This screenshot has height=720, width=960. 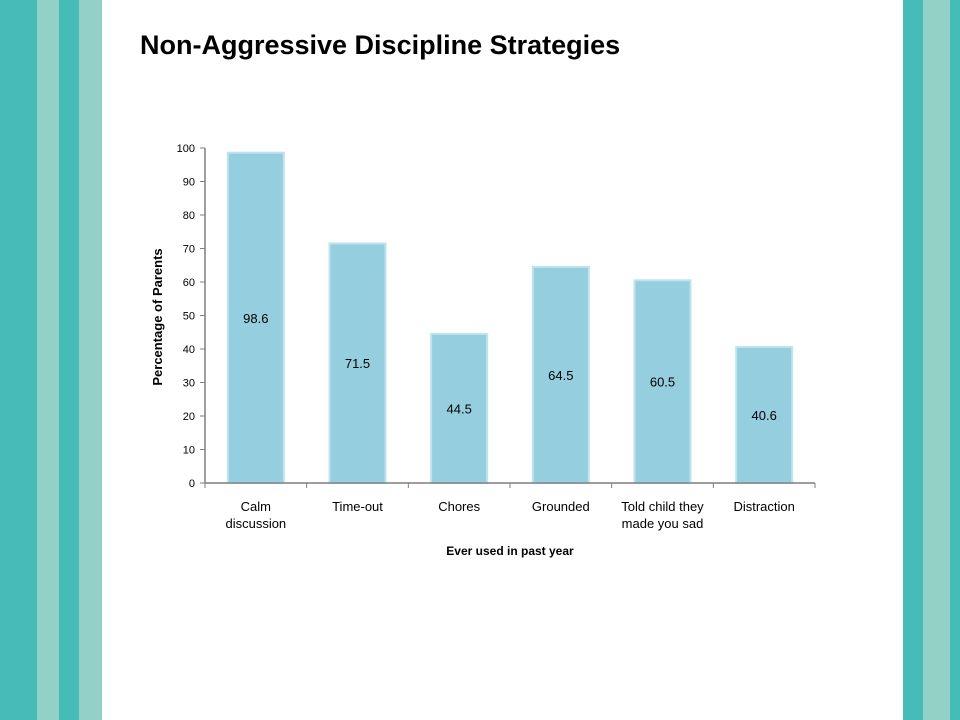 I want to click on y-tick-label: 60, so click(x=189, y=283).